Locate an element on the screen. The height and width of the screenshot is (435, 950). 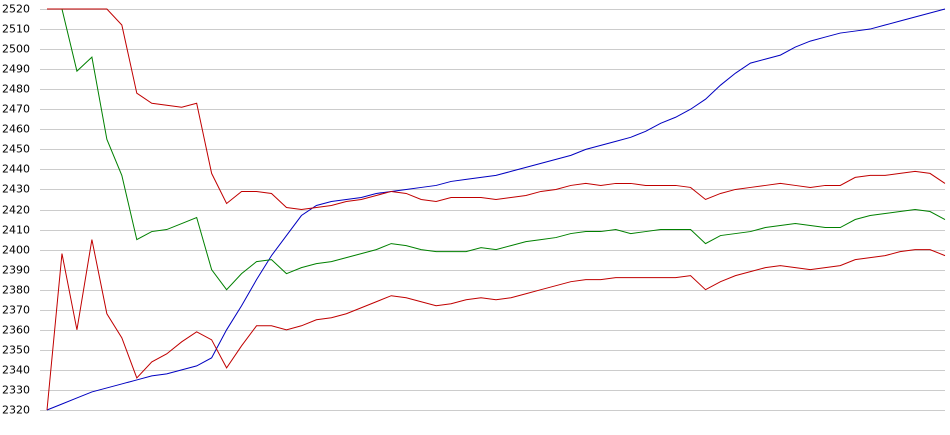
y-tick-label: 2320 is located at coordinates (16, 410).